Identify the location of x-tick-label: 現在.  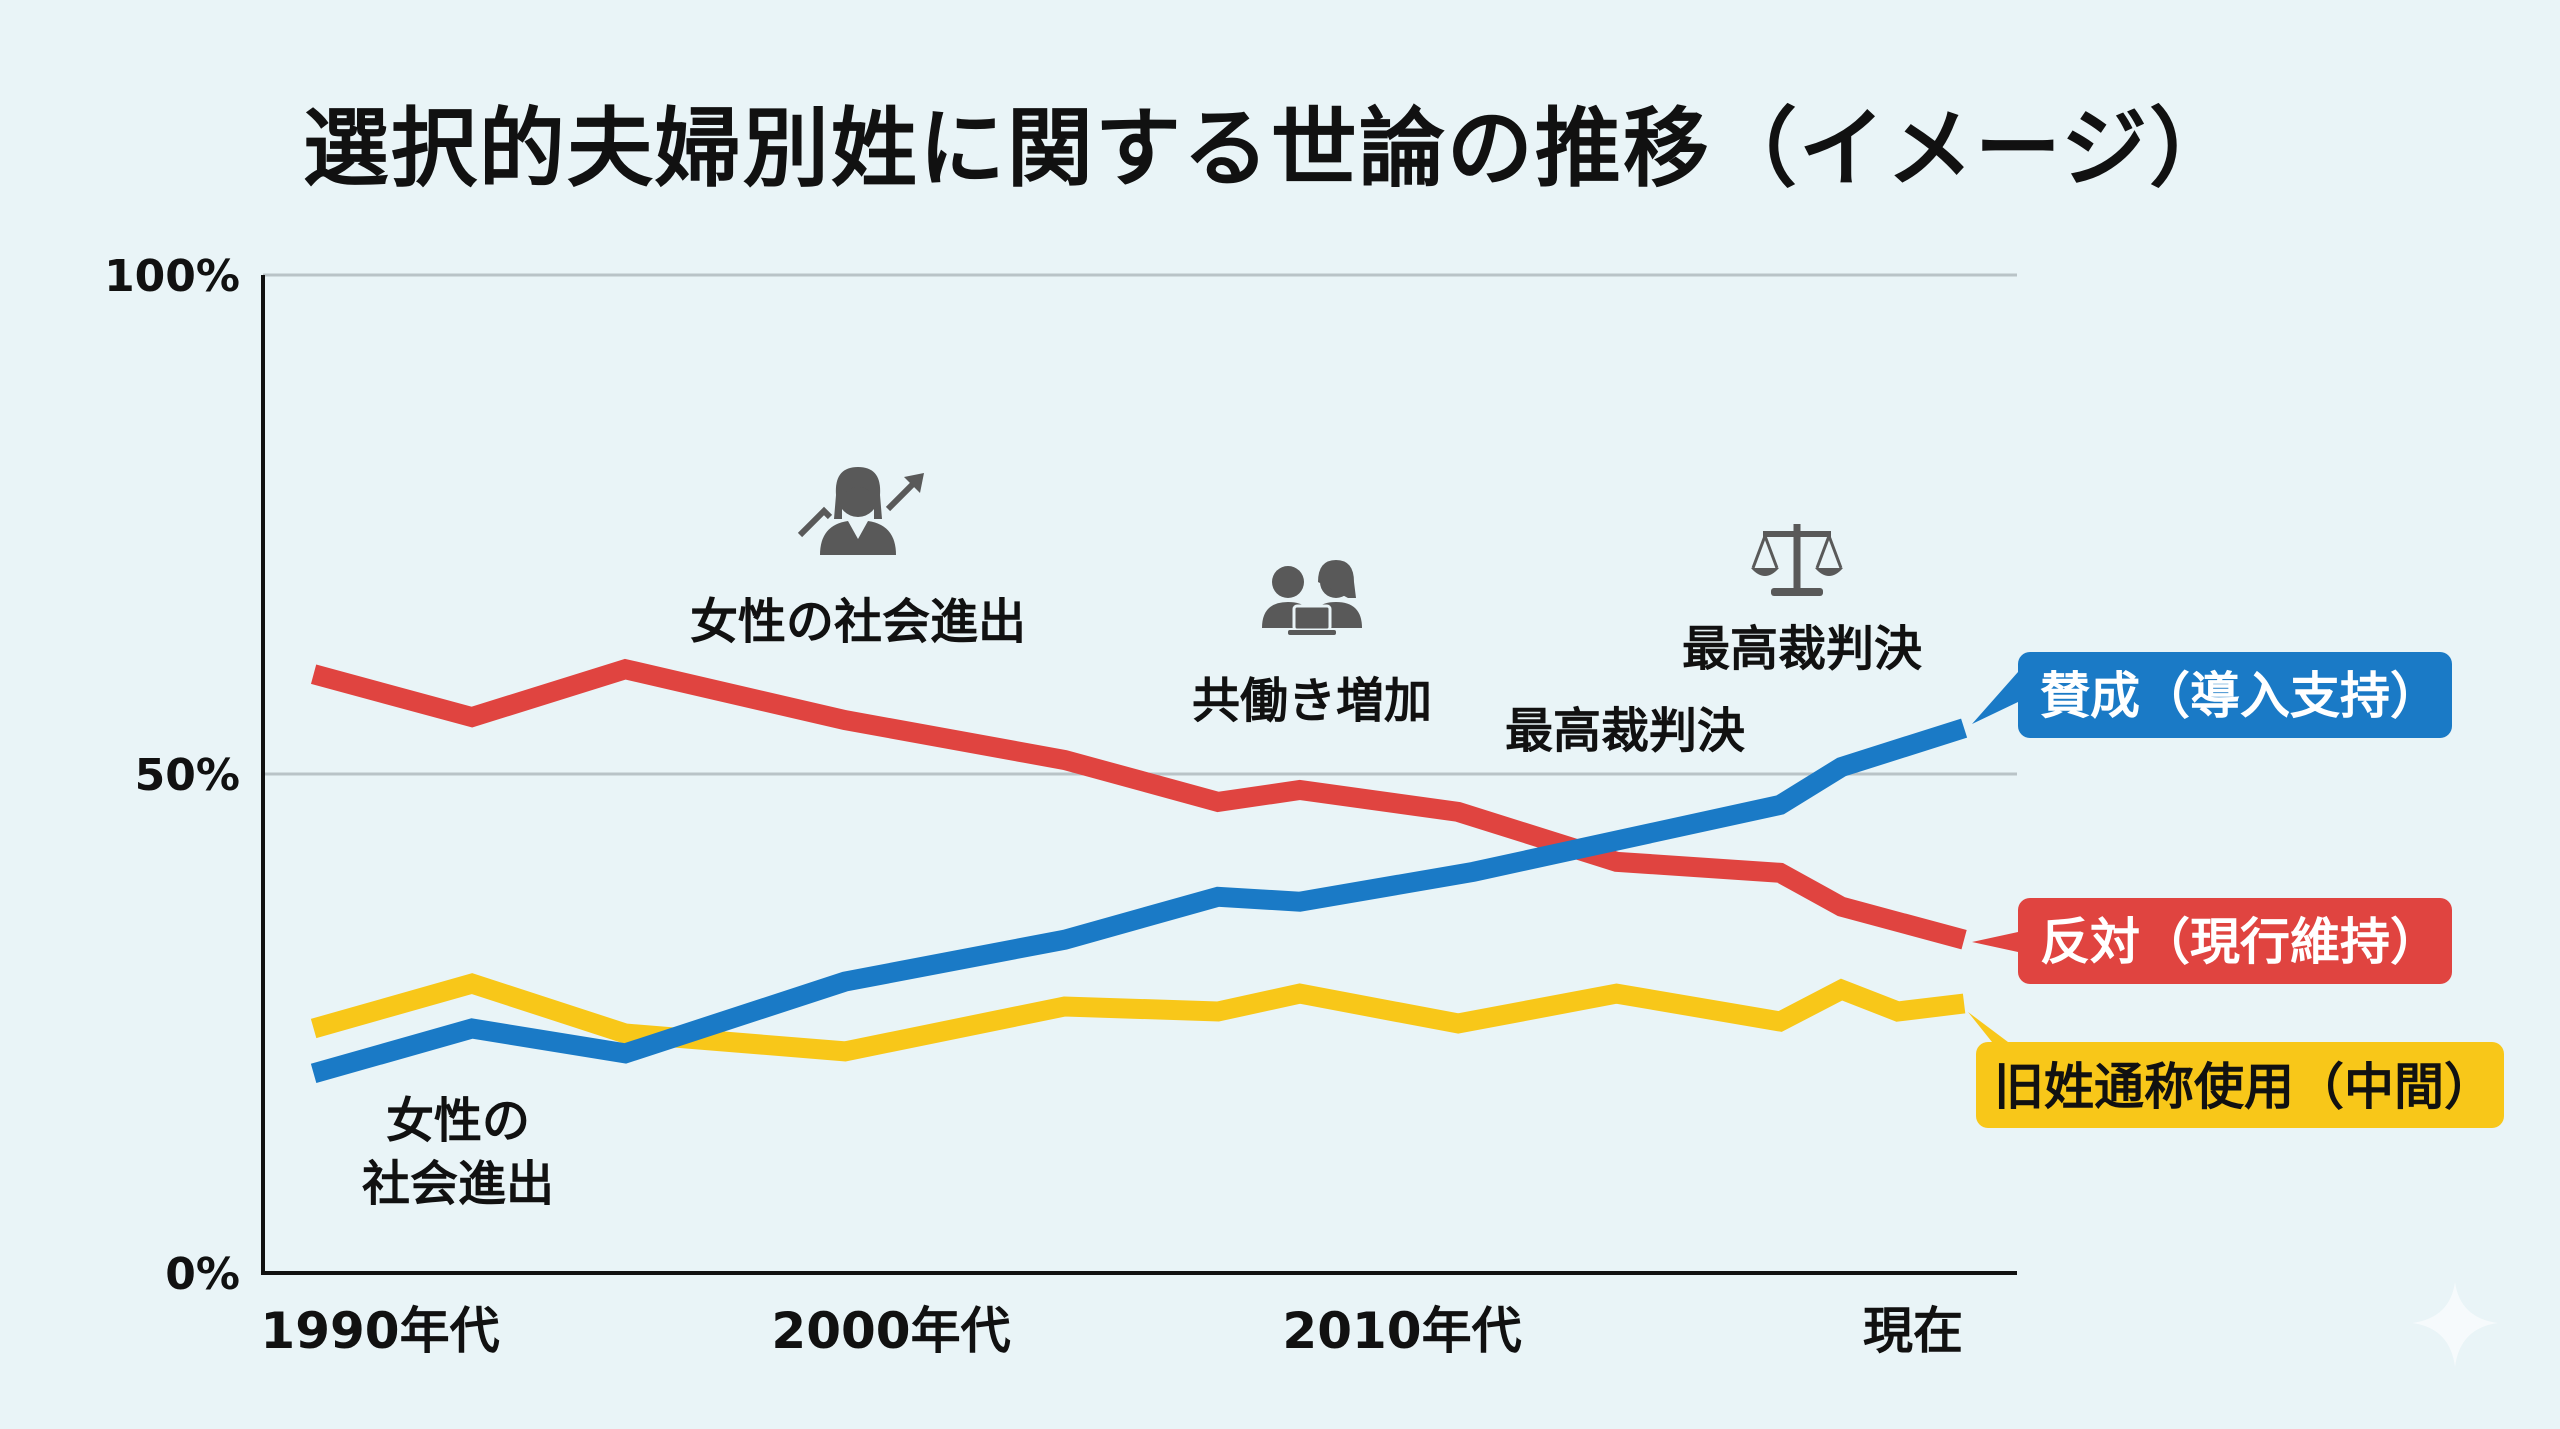
(1913, 1331).